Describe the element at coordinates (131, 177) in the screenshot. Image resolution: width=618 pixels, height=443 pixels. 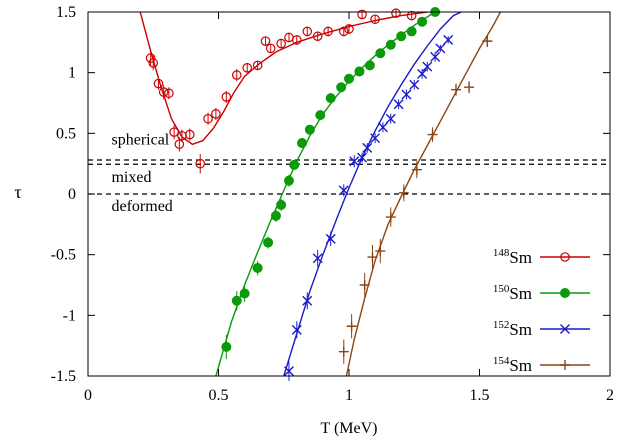
I see `region-label: mixed` at that location.